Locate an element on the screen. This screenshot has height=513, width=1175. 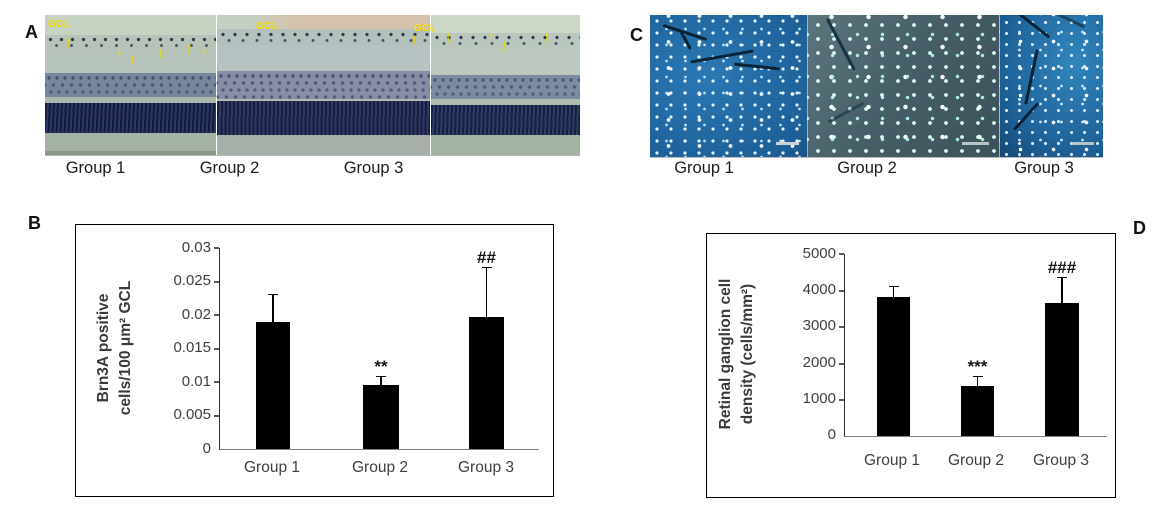
bar-group-2: *** is located at coordinates (977, 345).